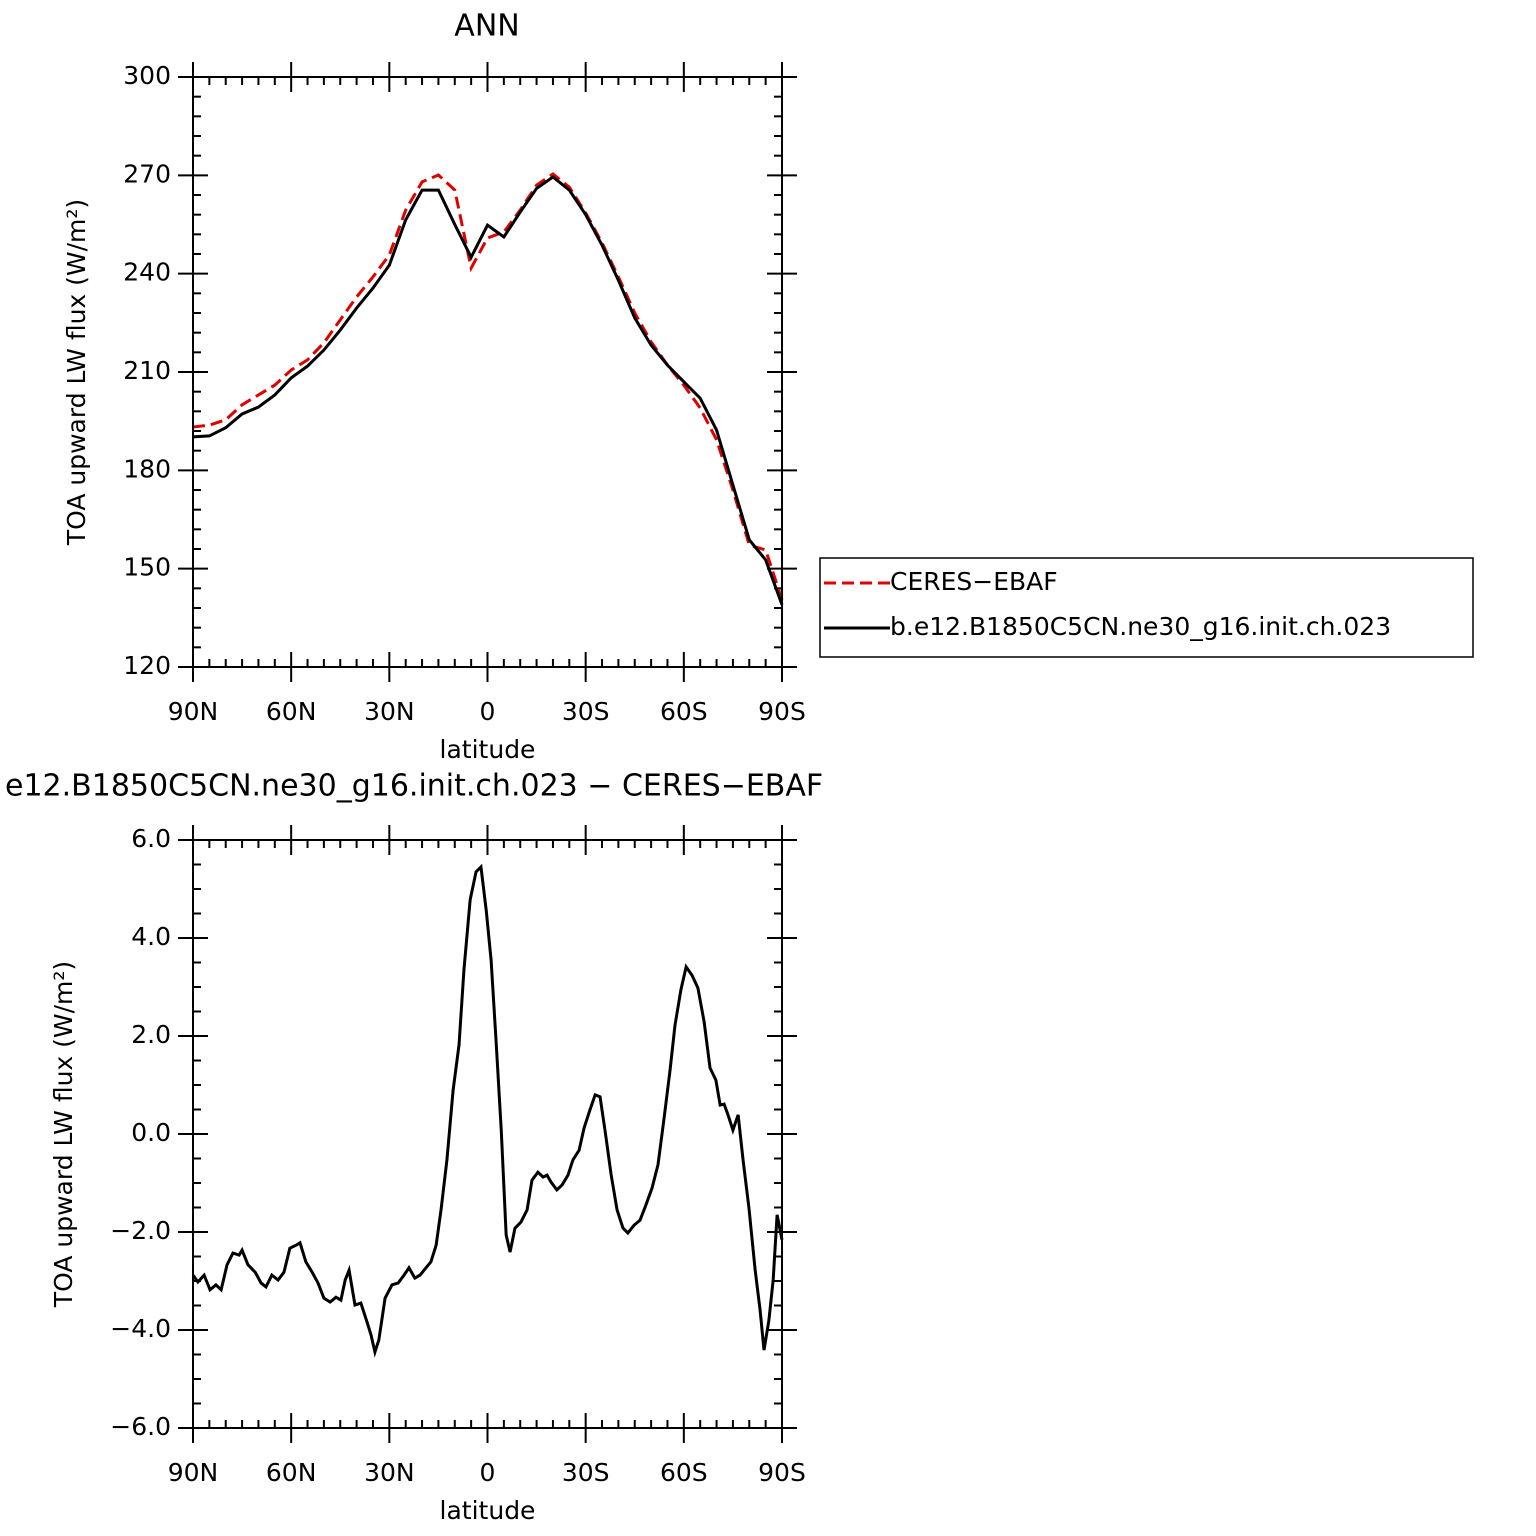  I want to click on legend-box, so click(1146, 607).